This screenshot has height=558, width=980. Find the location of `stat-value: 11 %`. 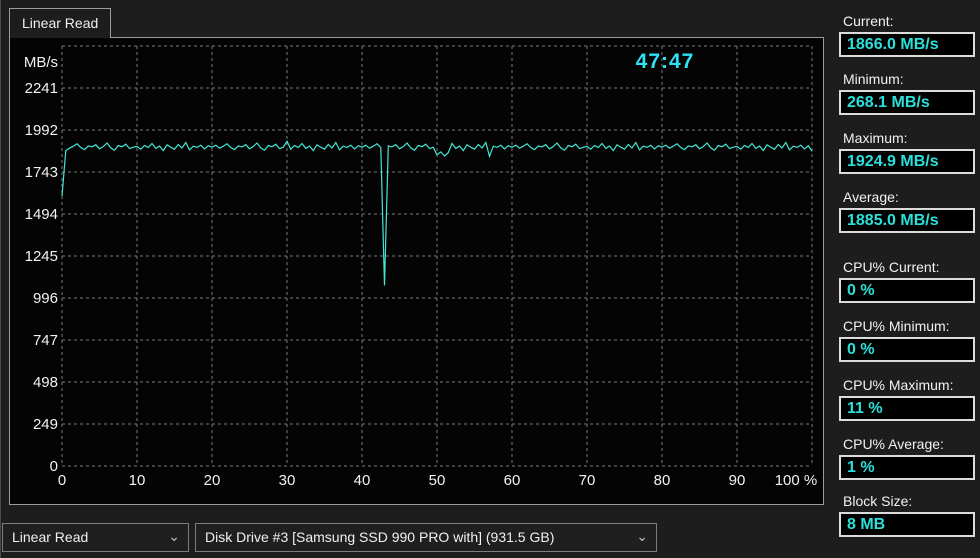

stat-value: 11 % is located at coordinates (907, 408).